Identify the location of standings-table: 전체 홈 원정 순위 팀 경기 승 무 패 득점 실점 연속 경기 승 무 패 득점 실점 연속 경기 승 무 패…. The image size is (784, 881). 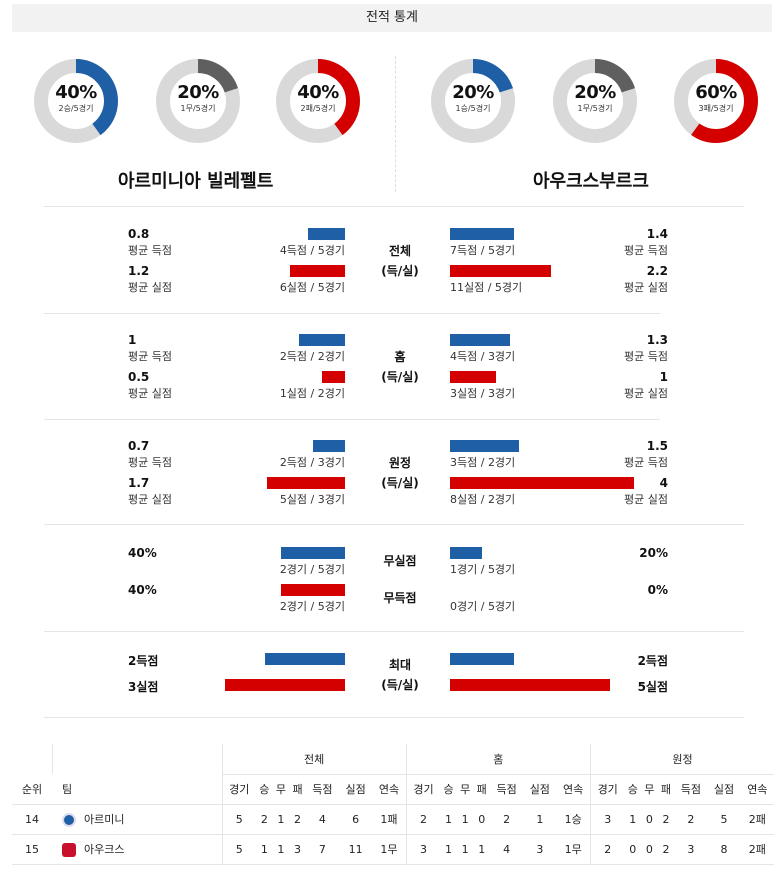
(393, 804).